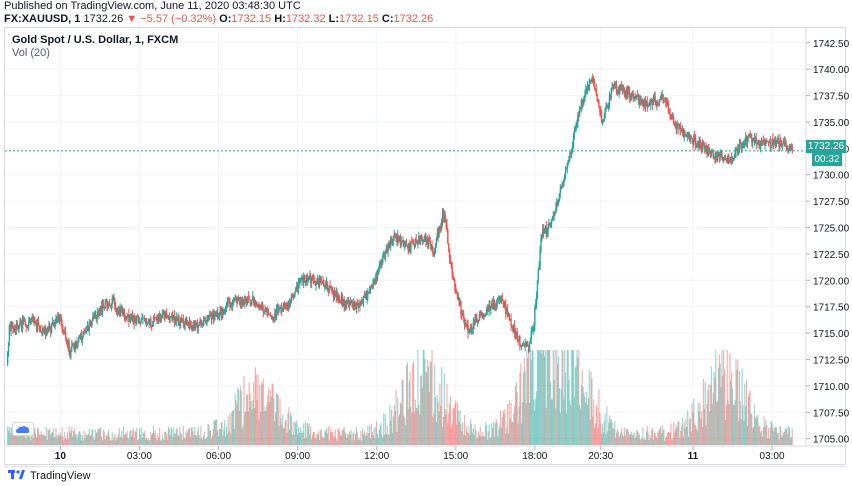  What do you see at coordinates (831, 440) in the screenshot?
I see `y-tick-label: 1705.00` at bounding box center [831, 440].